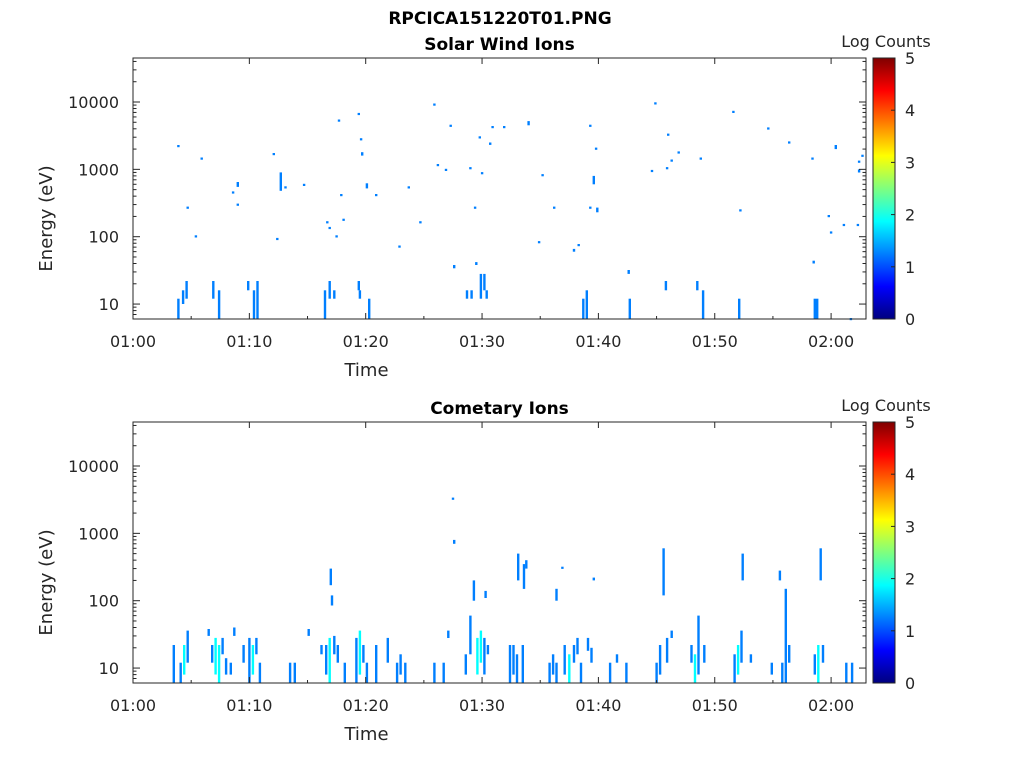 The height and width of the screenshot is (768, 1024). Describe the element at coordinates (910, 579) in the screenshot. I see `colorbar-tick-label: 2` at that location.